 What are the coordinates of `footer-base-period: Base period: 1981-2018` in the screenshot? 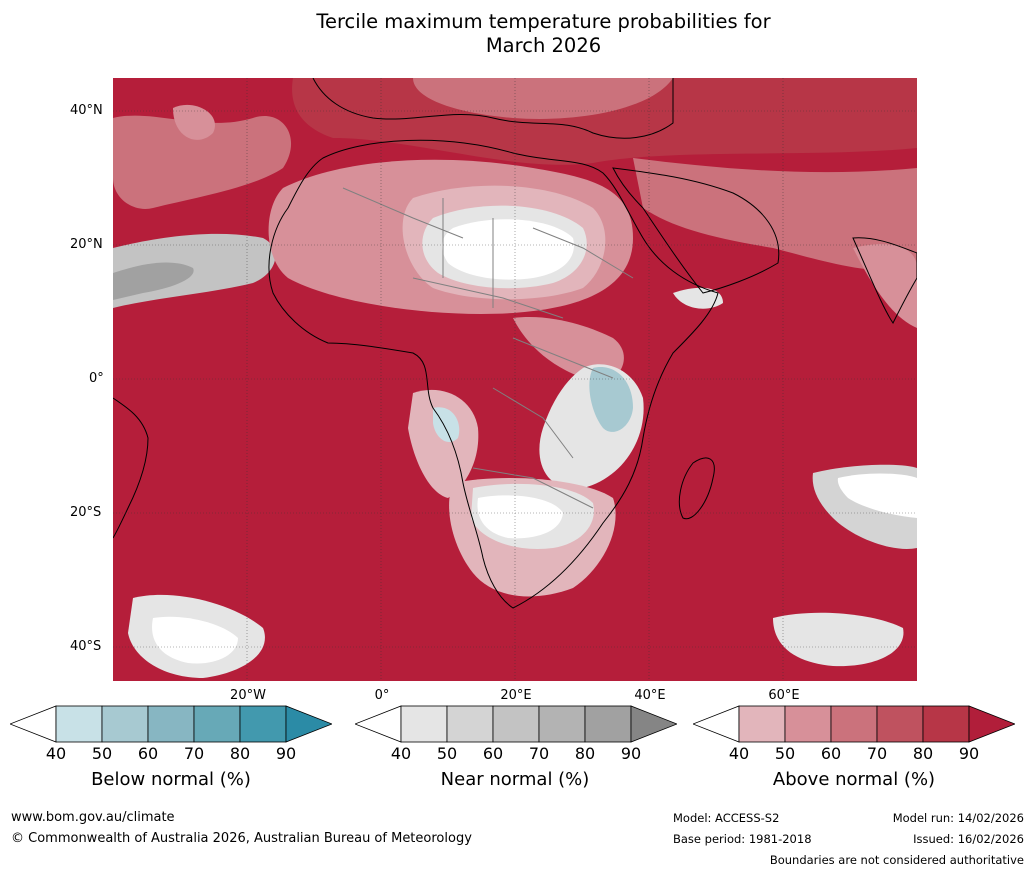 It's located at (742, 839).